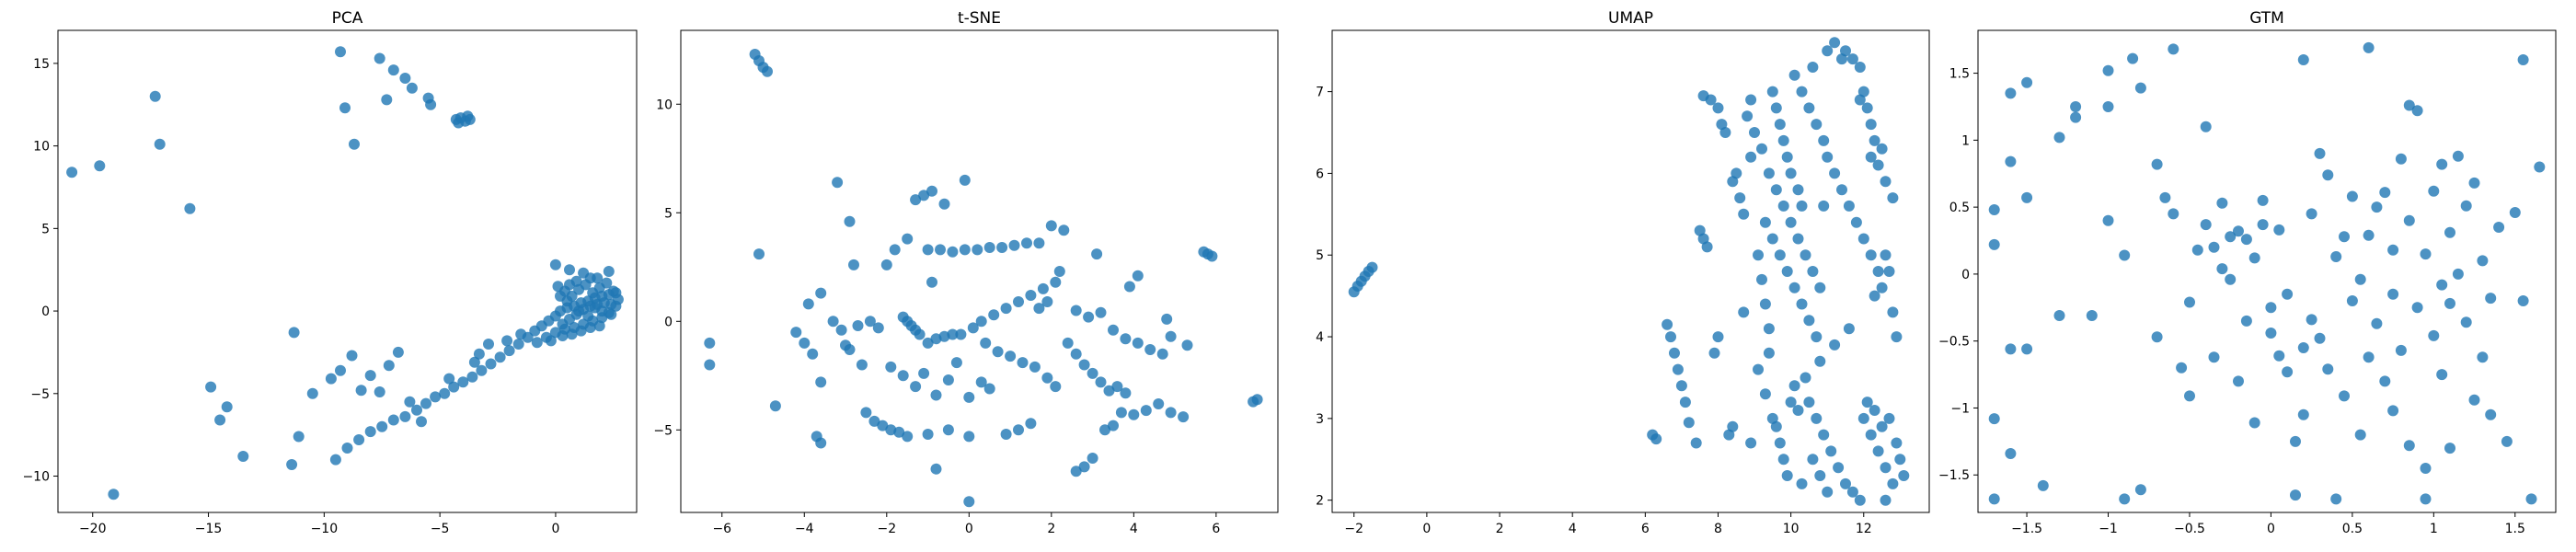  Describe the element at coordinates (1320, 93) in the screenshot. I see `y-tick-label: 7` at that location.